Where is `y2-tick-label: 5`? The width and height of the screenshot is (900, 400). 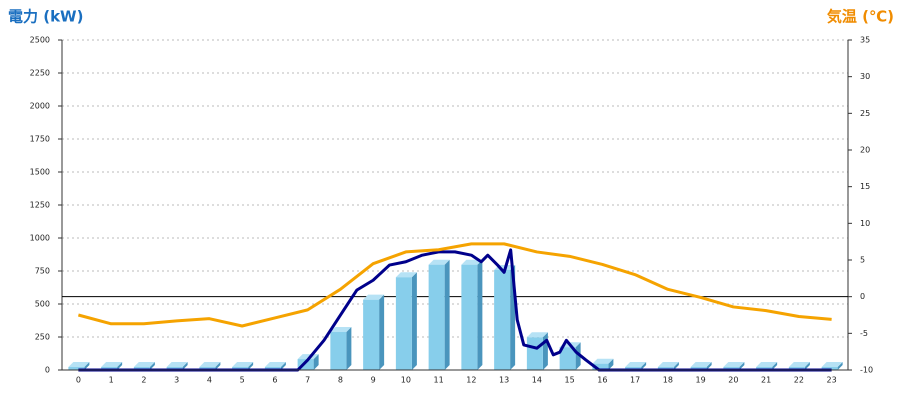 y2-tick-label: 5 is located at coordinates (862, 260).